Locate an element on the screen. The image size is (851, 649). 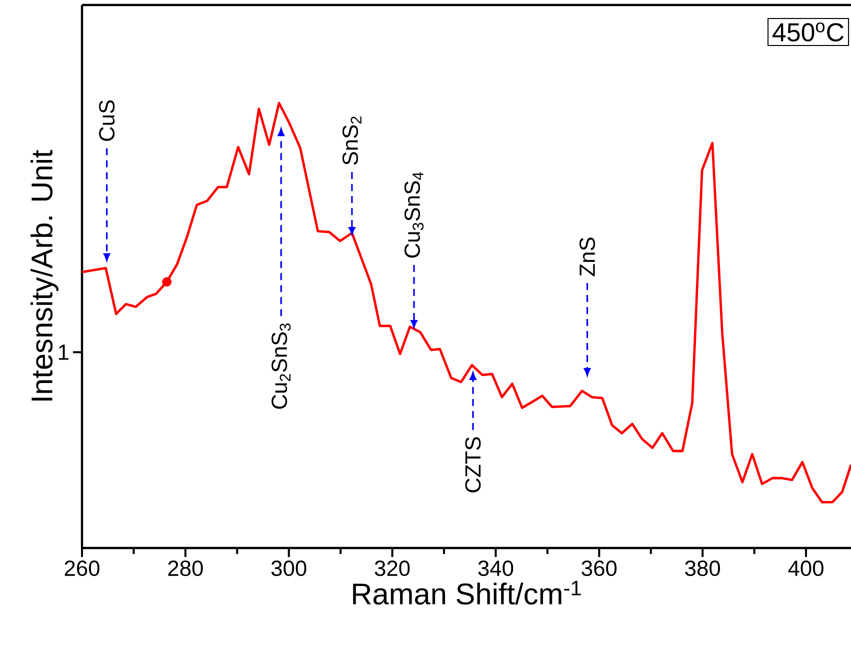
text: 1 is located at coordinates (63, 352).